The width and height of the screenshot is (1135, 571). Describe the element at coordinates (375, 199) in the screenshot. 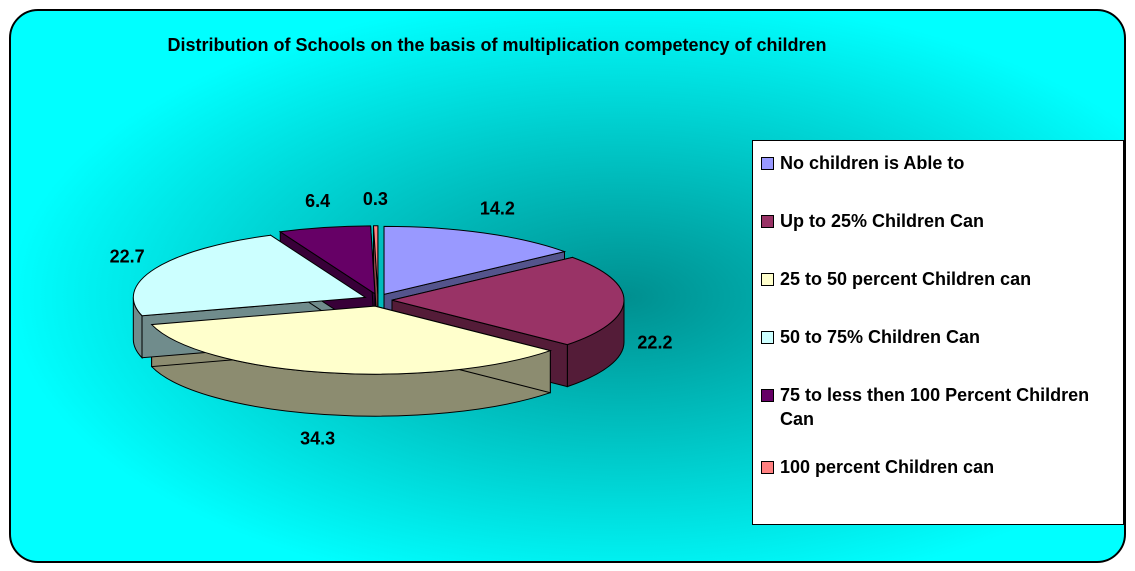

I see `data-label: 0.3` at that location.